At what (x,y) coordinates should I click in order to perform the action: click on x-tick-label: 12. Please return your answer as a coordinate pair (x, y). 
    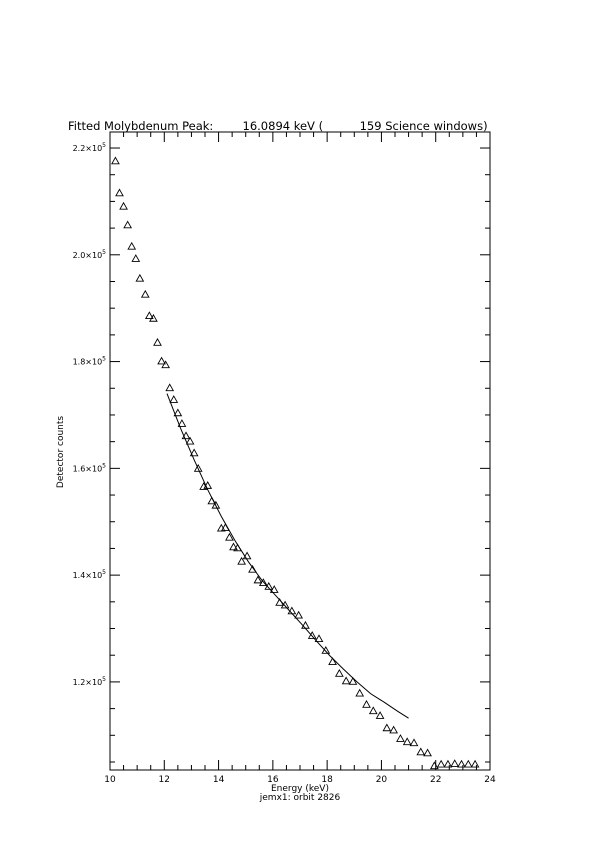
    Looking at the image, I should click on (164, 780).